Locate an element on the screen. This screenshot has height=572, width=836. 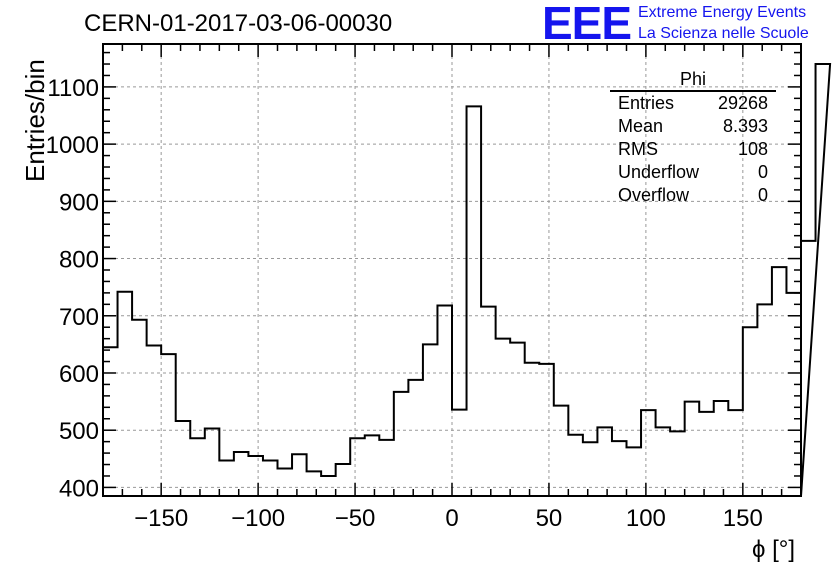
y-tick-label: 500 is located at coordinates (79, 431).